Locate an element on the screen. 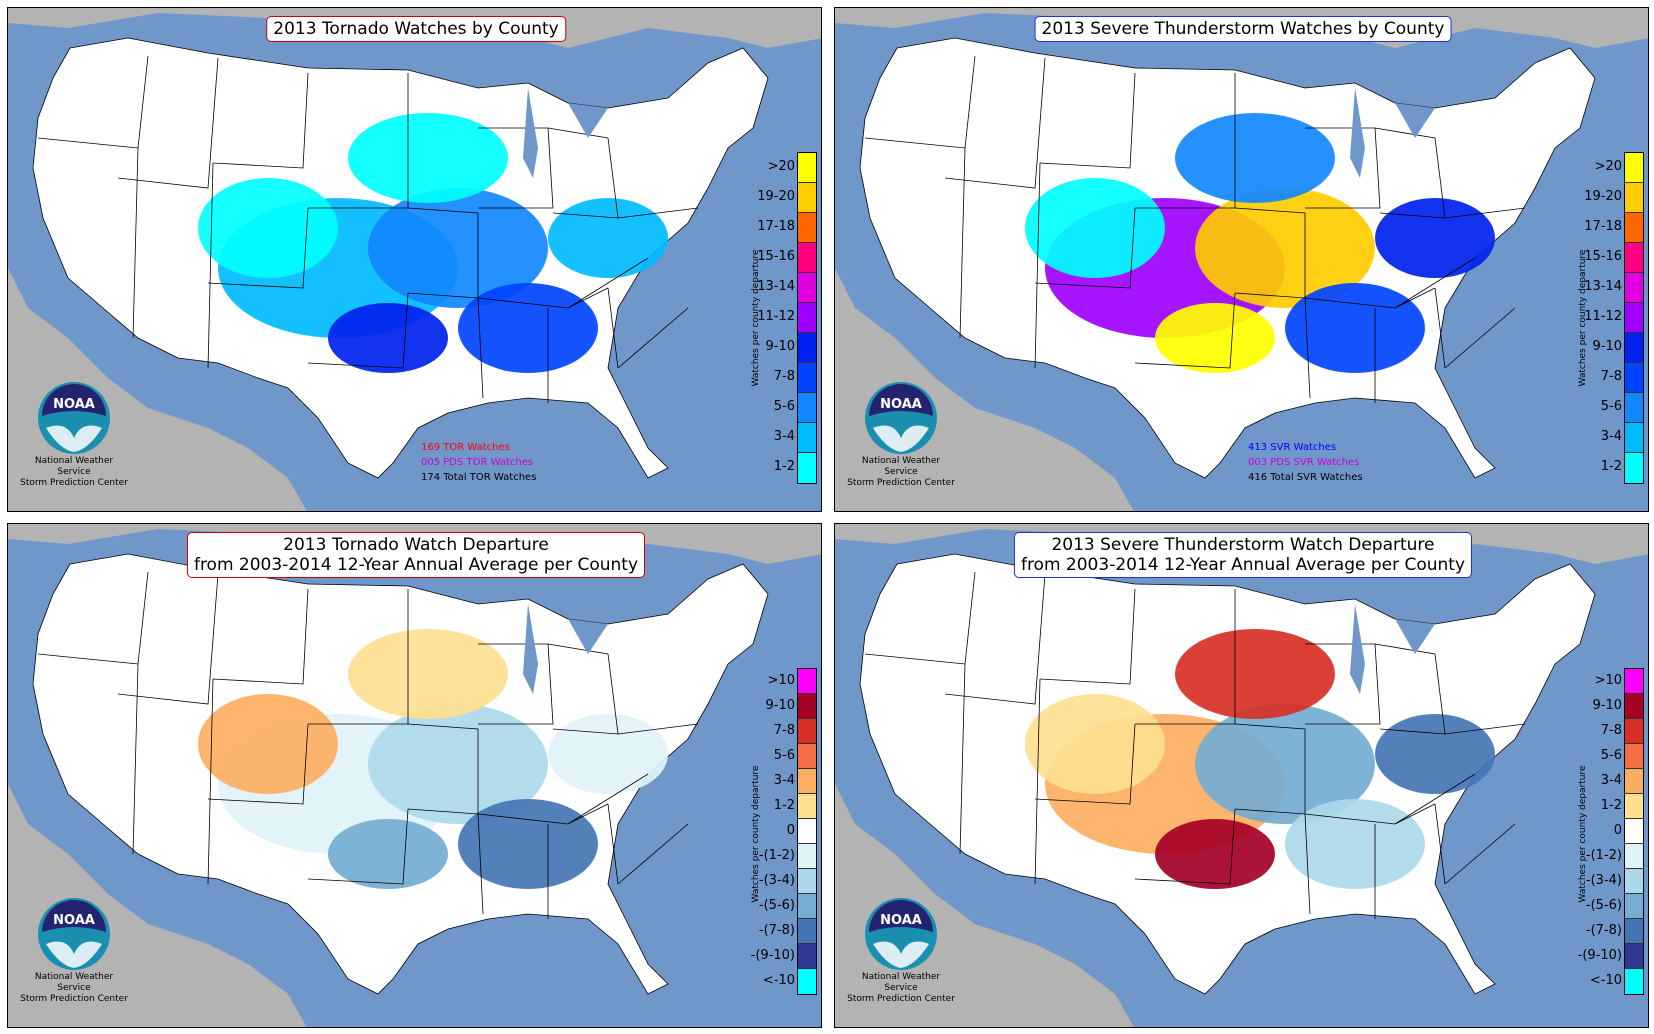 The height and width of the screenshot is (1034, 1654). stat-tor: 169 TOR Watches is located at coordinates (465, 447).